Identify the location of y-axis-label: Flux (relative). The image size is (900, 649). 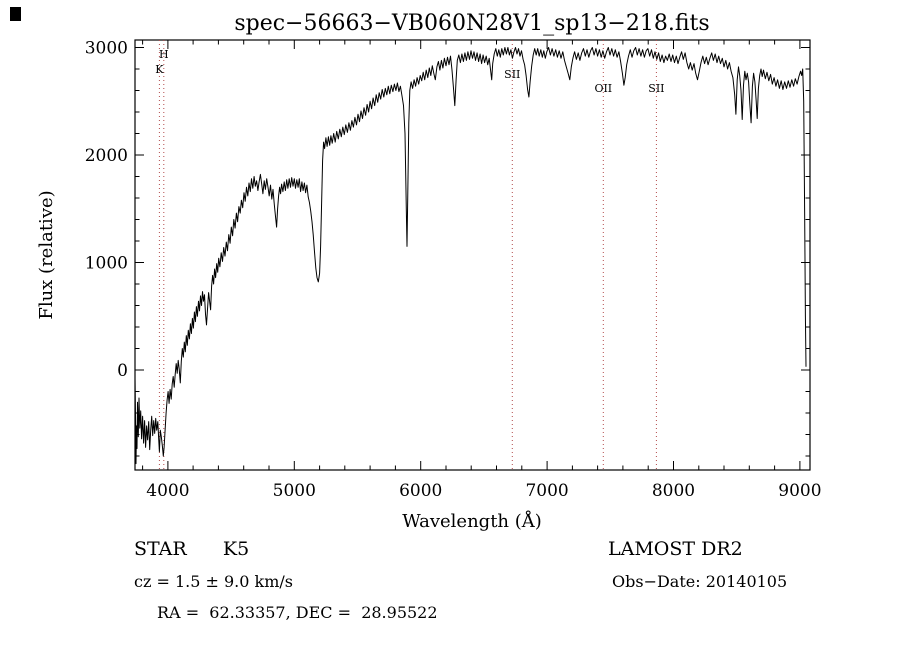
(46, 254).